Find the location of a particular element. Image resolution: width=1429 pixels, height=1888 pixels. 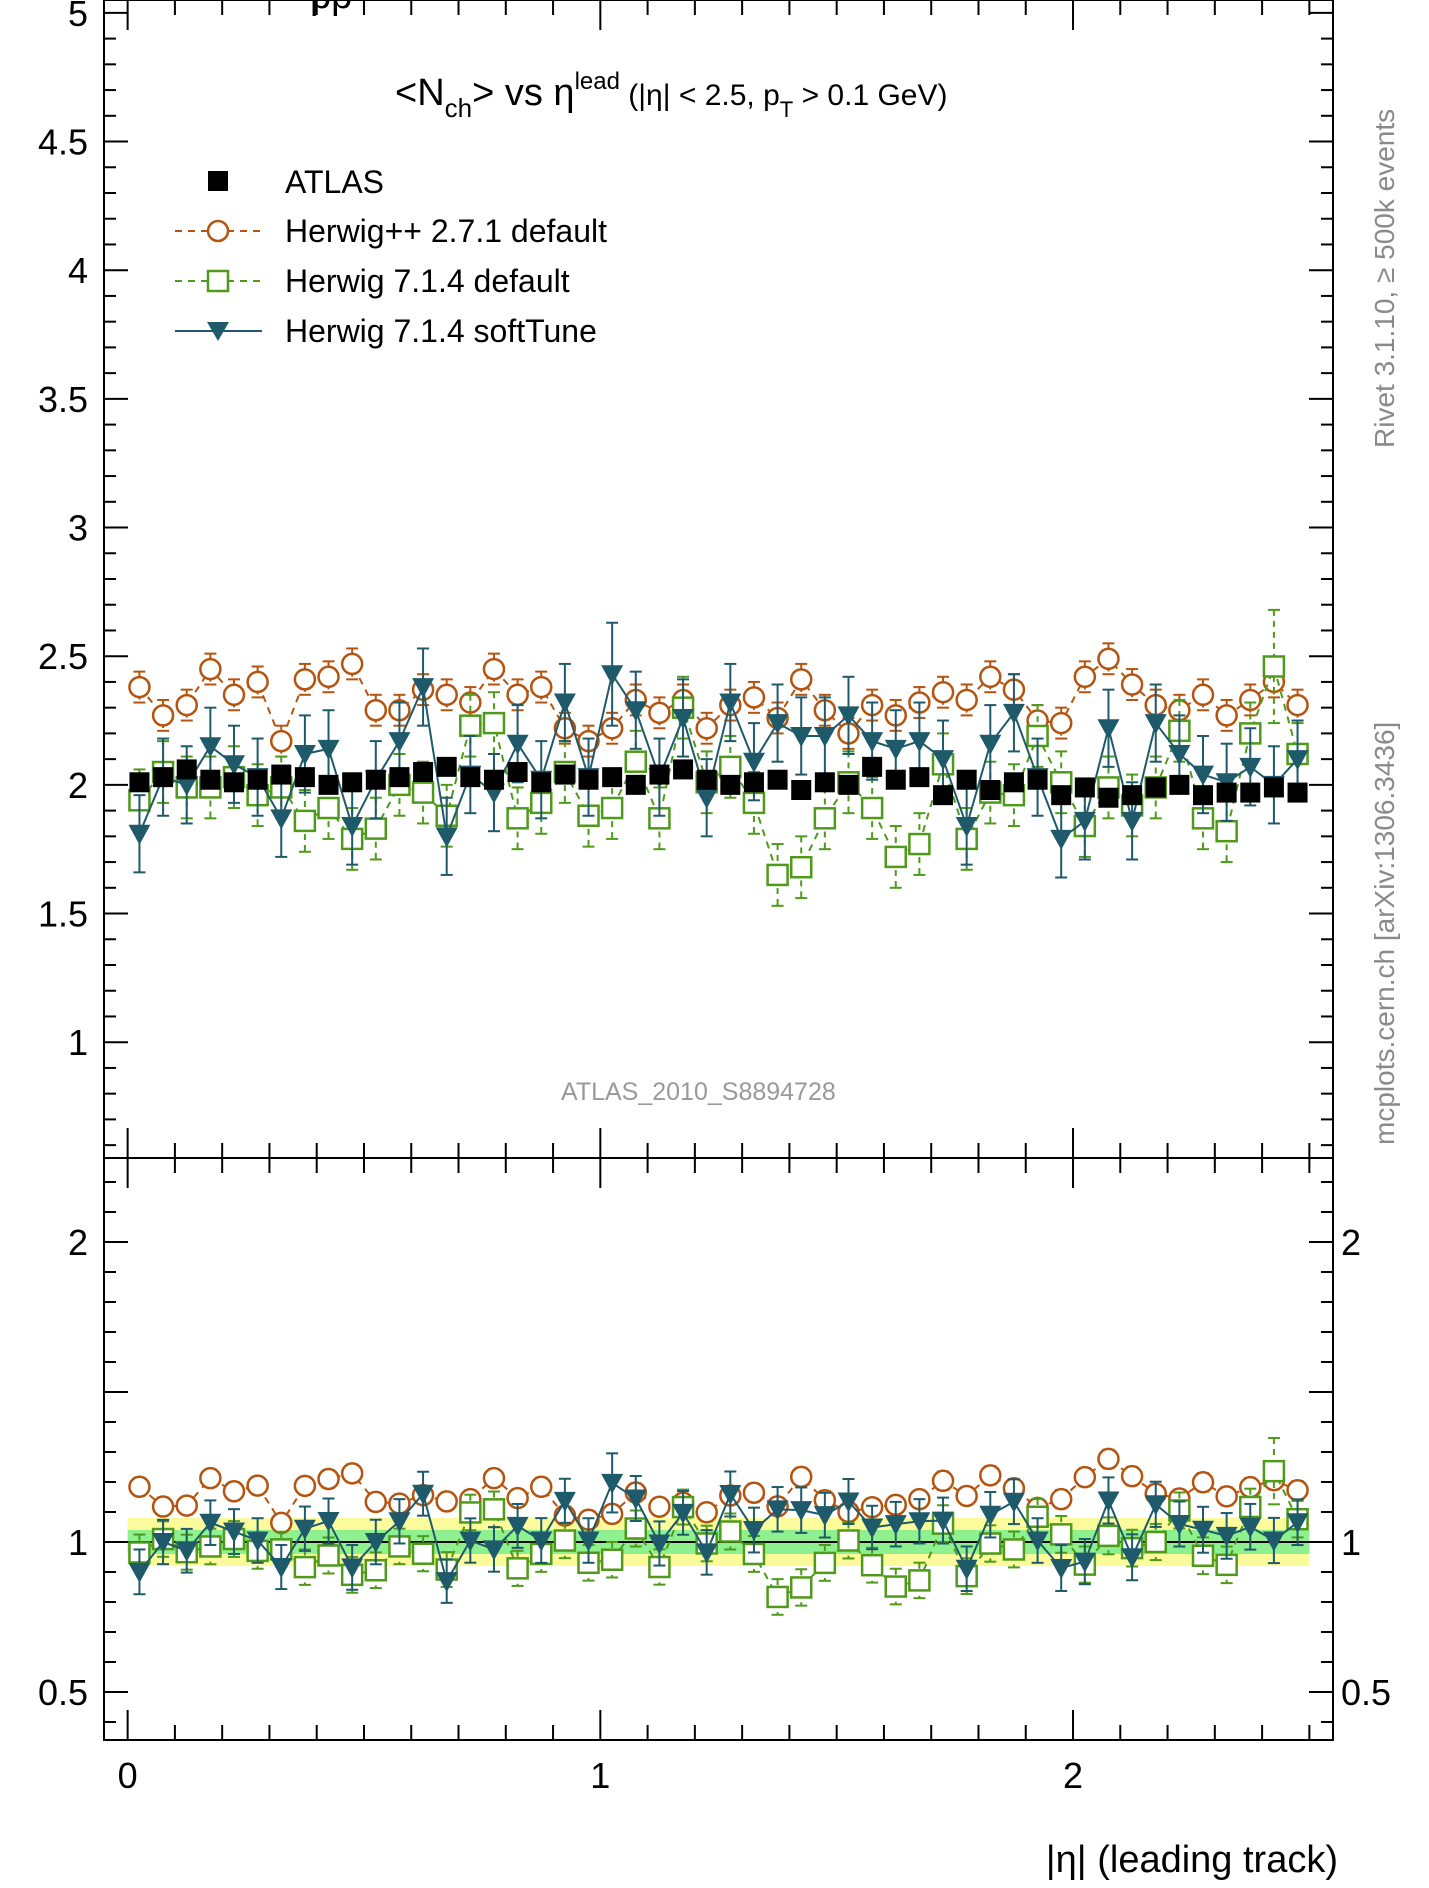

ratio-line-herwig7-softtune is located at coordinates (718, 1532).